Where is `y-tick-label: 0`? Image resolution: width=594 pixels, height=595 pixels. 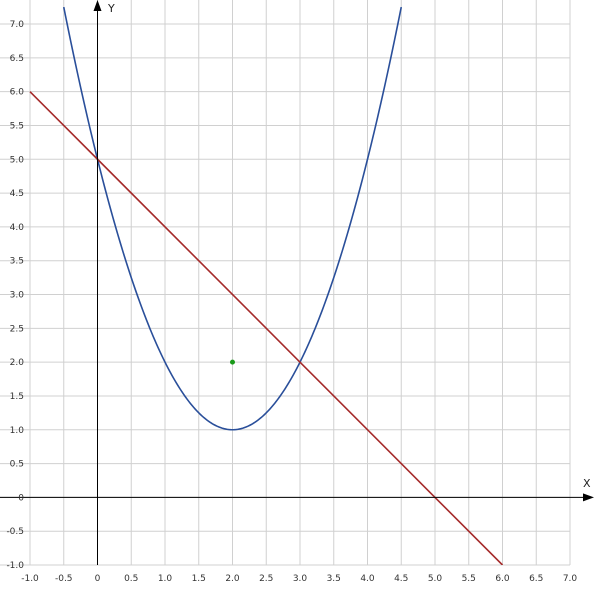 y-tick-label: 0 is located at coordinates (21, 498).